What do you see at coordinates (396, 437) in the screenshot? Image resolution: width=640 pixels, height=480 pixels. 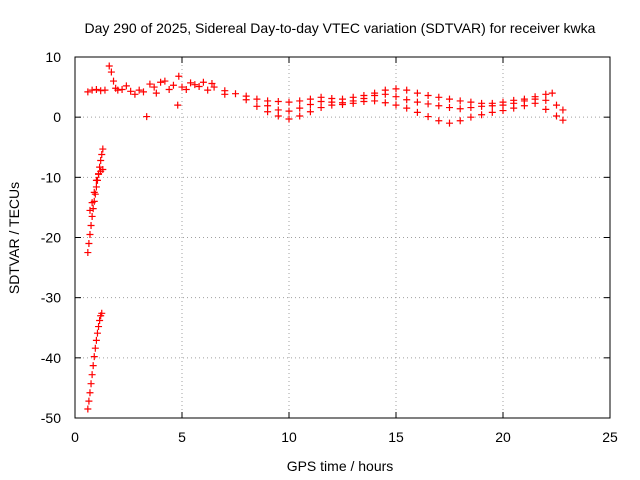 I see `x-tick-label: 15` at bounding box center [396, 437].